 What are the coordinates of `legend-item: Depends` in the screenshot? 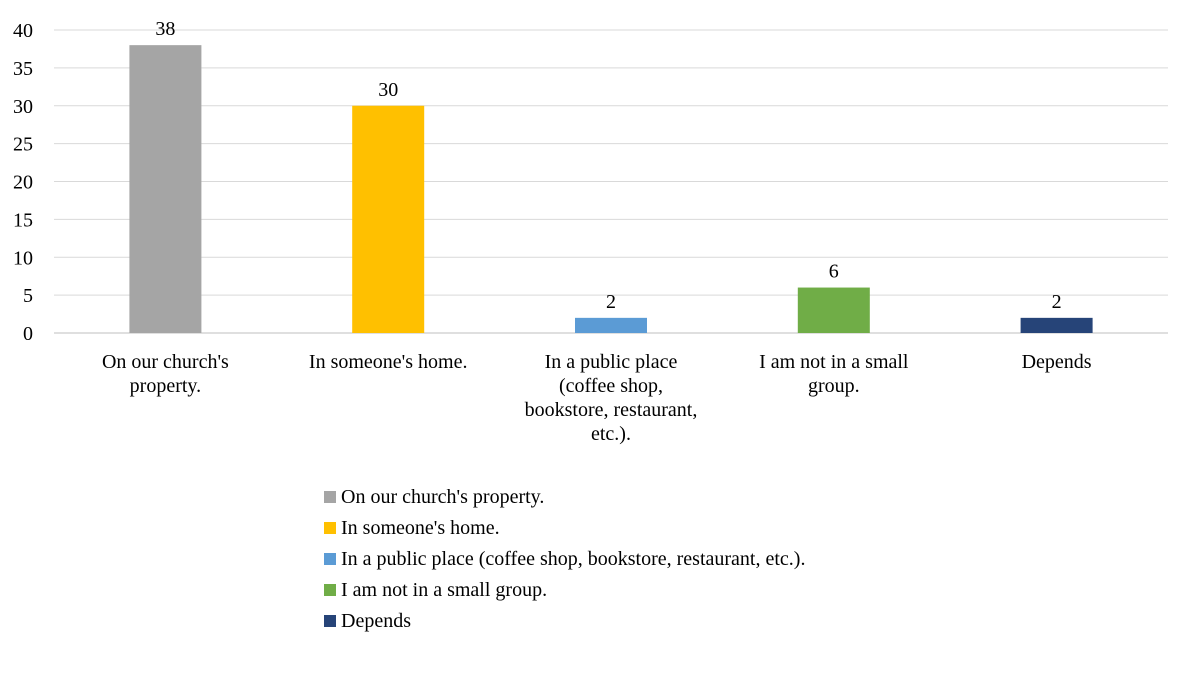 It's located at (564, 620).